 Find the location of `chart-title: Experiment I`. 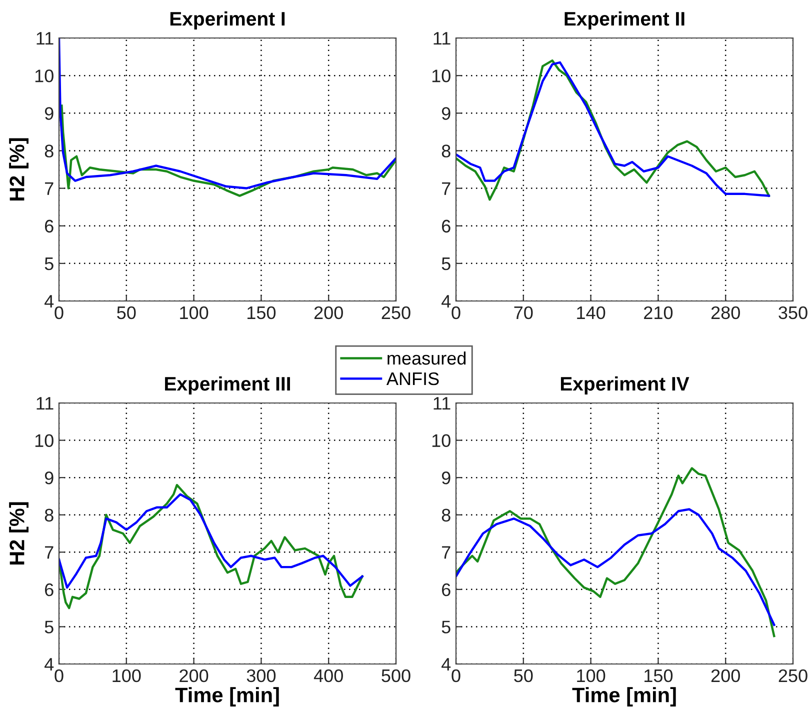

chart-title: Experiment I is located at coordinates (227, 20).